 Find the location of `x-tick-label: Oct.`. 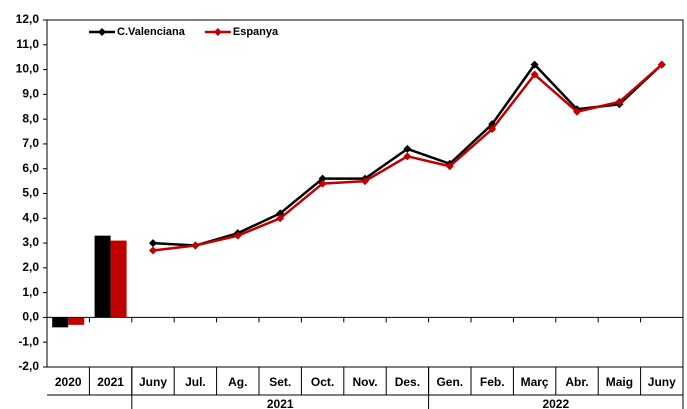

x-tick-label: Oct. is located at coordinates (322, 382).